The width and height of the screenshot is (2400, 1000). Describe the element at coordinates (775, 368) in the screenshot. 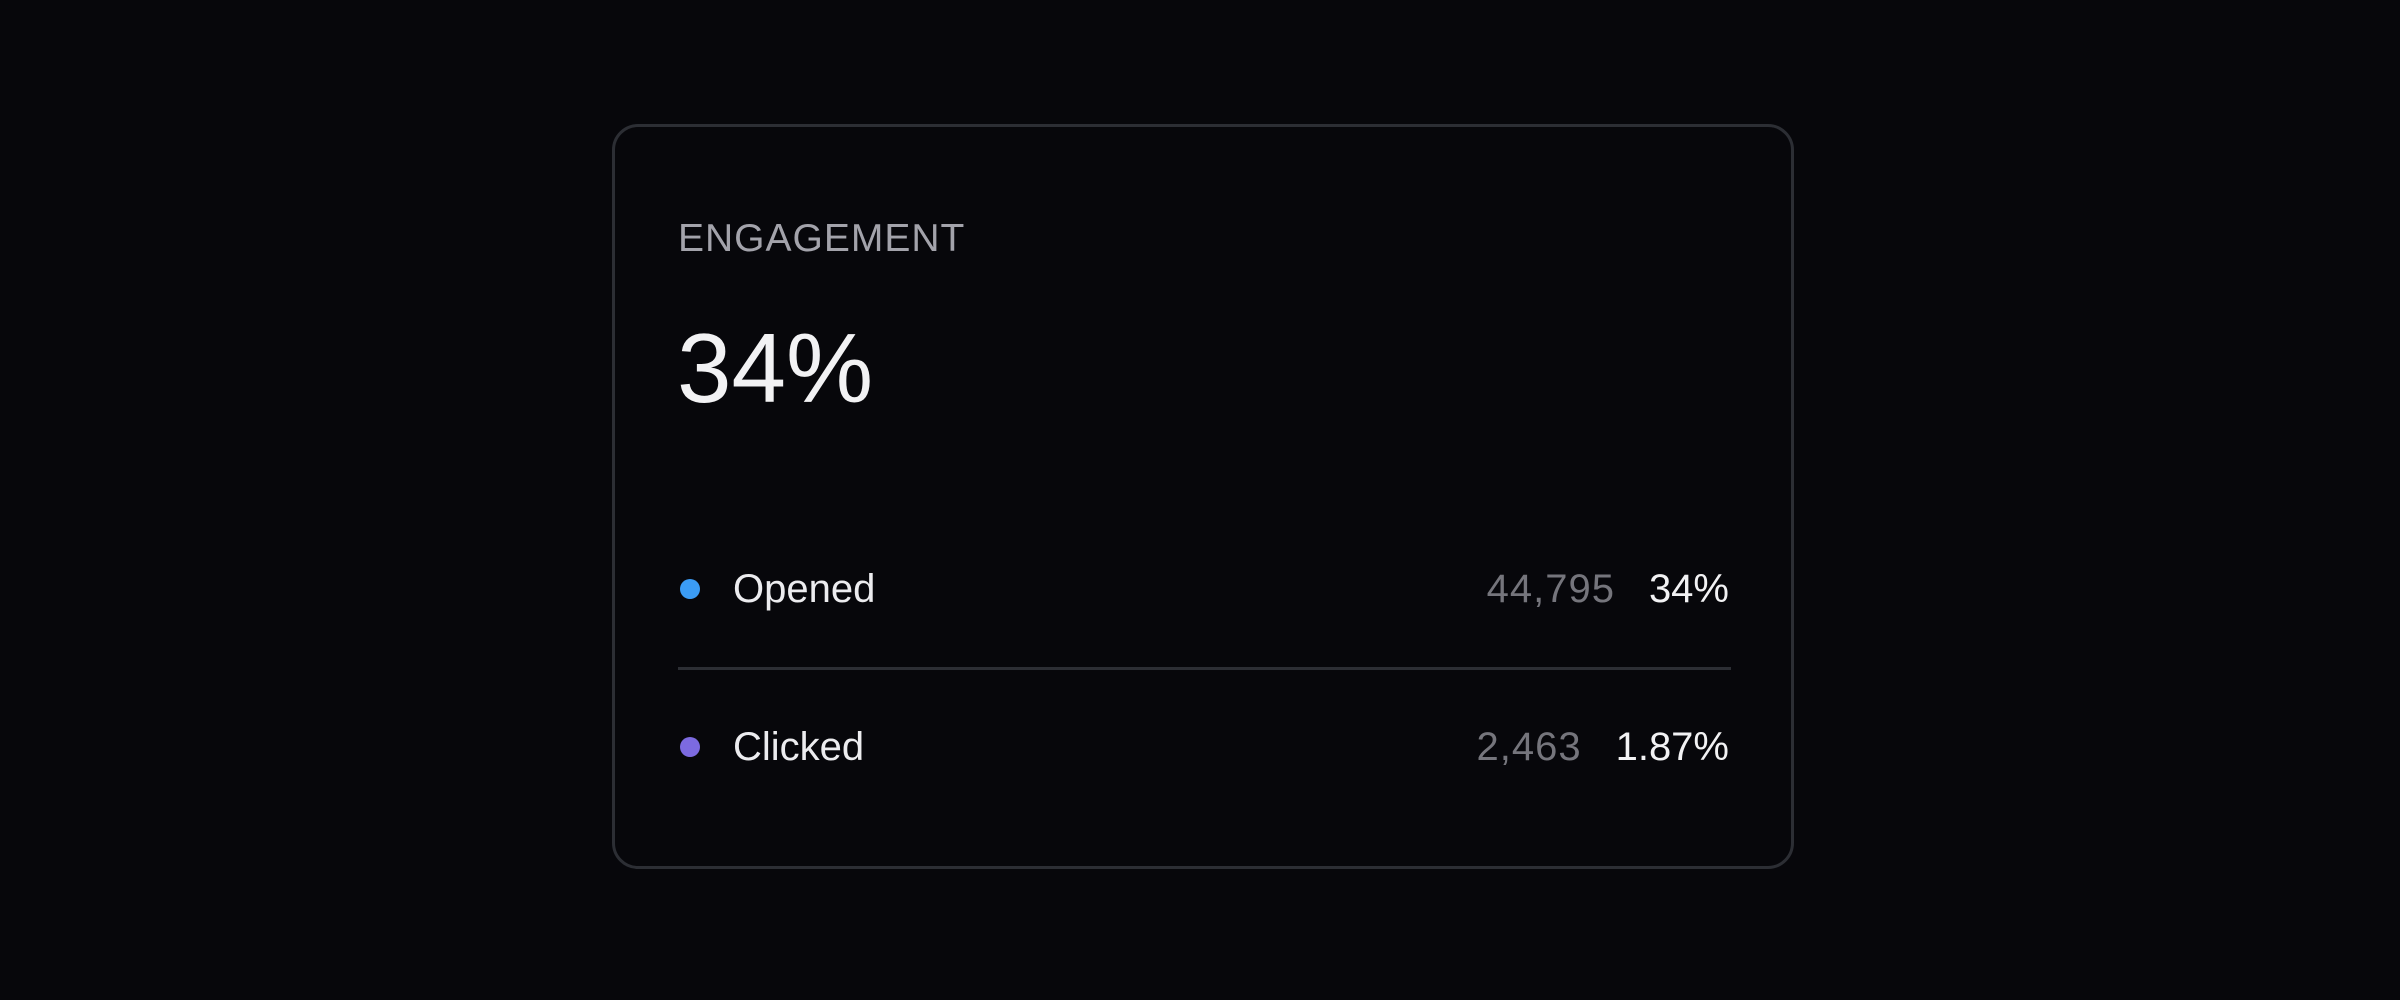

I see `engagement-value: 34%` at that location.